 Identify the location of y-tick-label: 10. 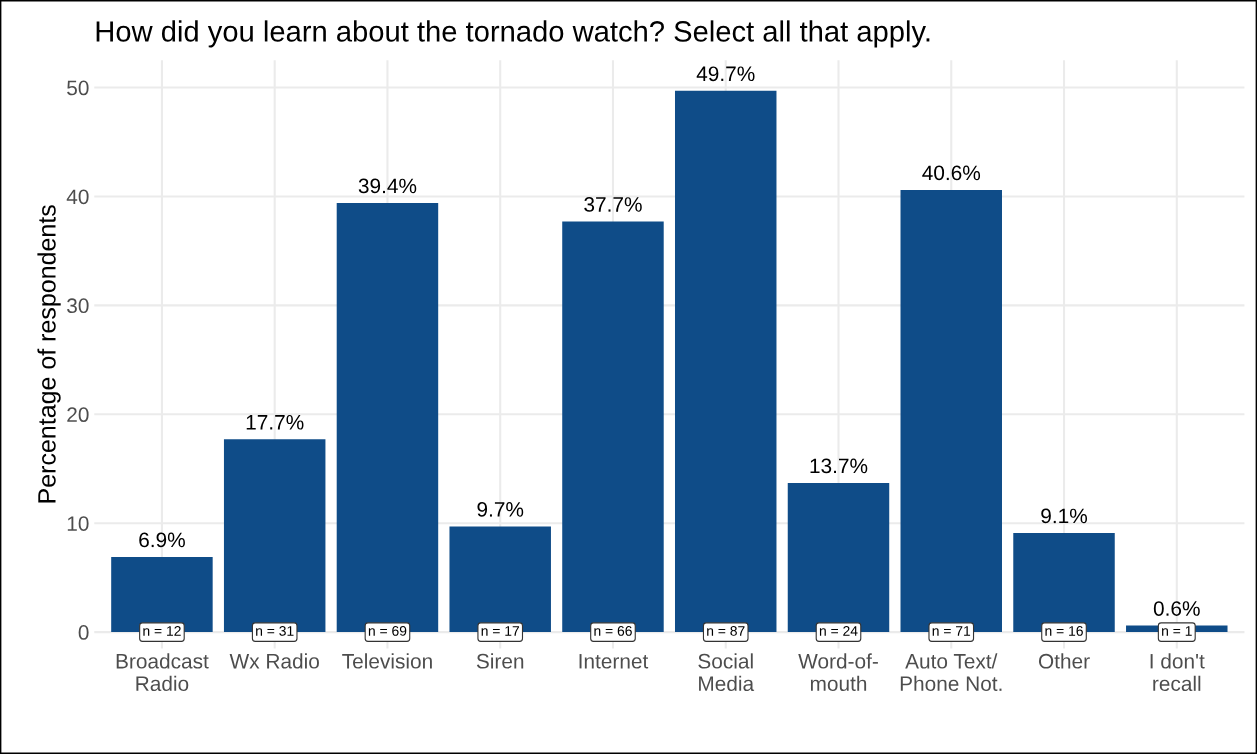
(78, 523).